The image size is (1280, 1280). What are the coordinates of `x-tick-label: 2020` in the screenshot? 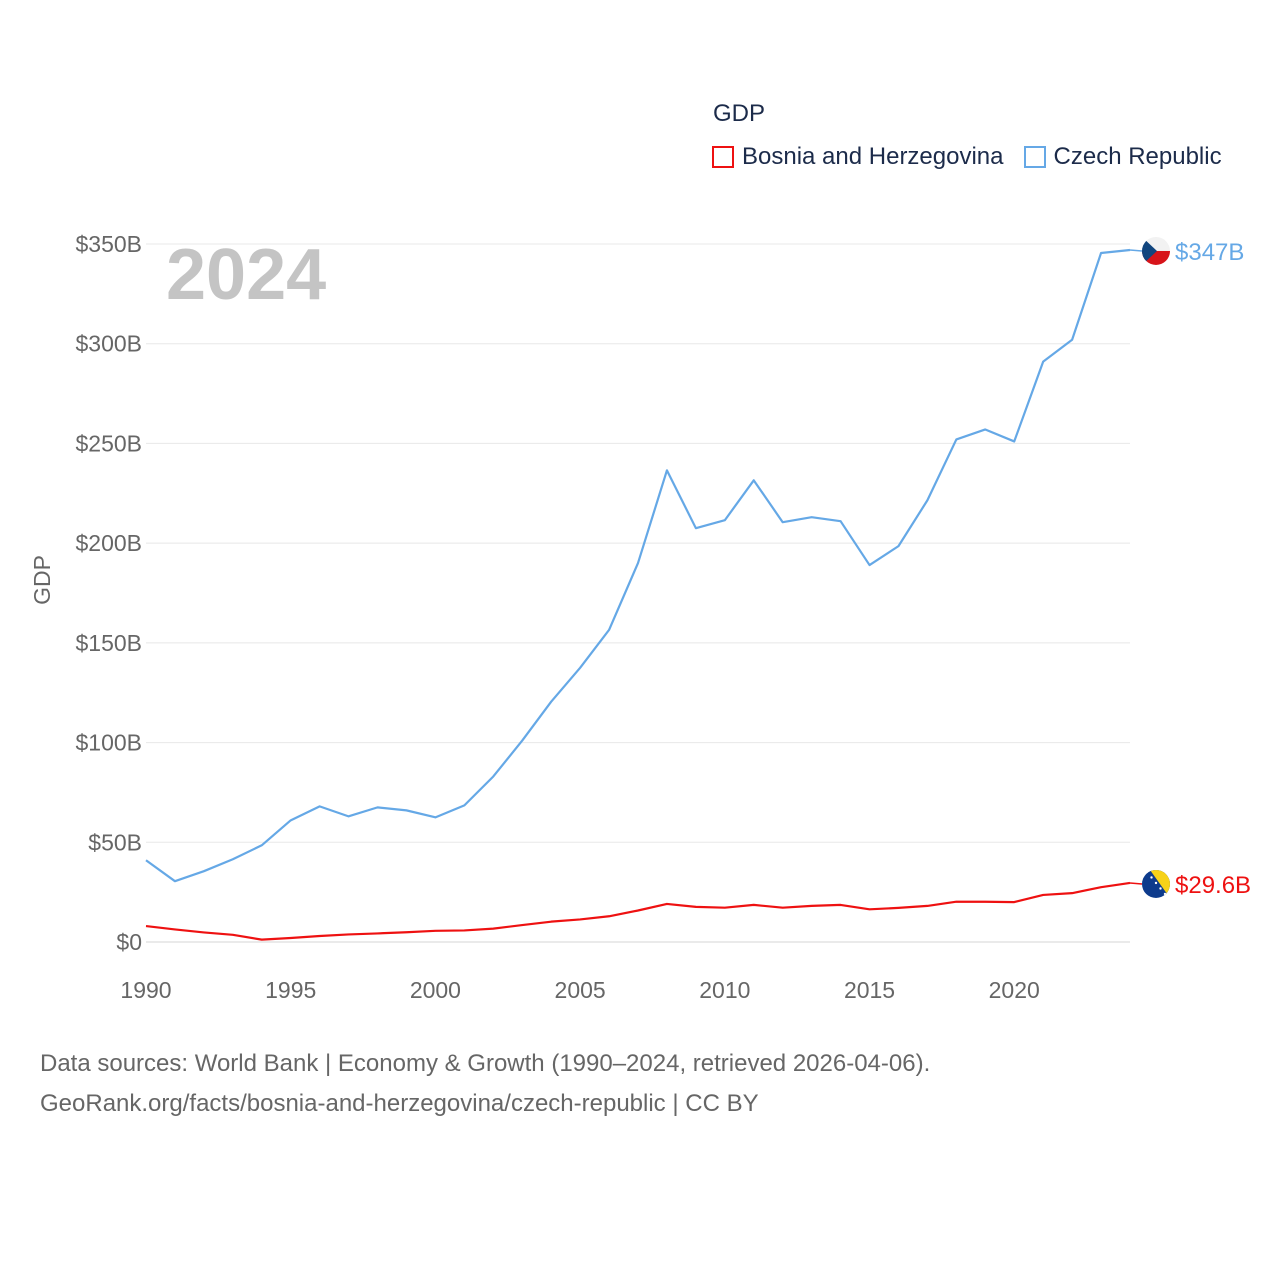 It's located at (1014, 990).